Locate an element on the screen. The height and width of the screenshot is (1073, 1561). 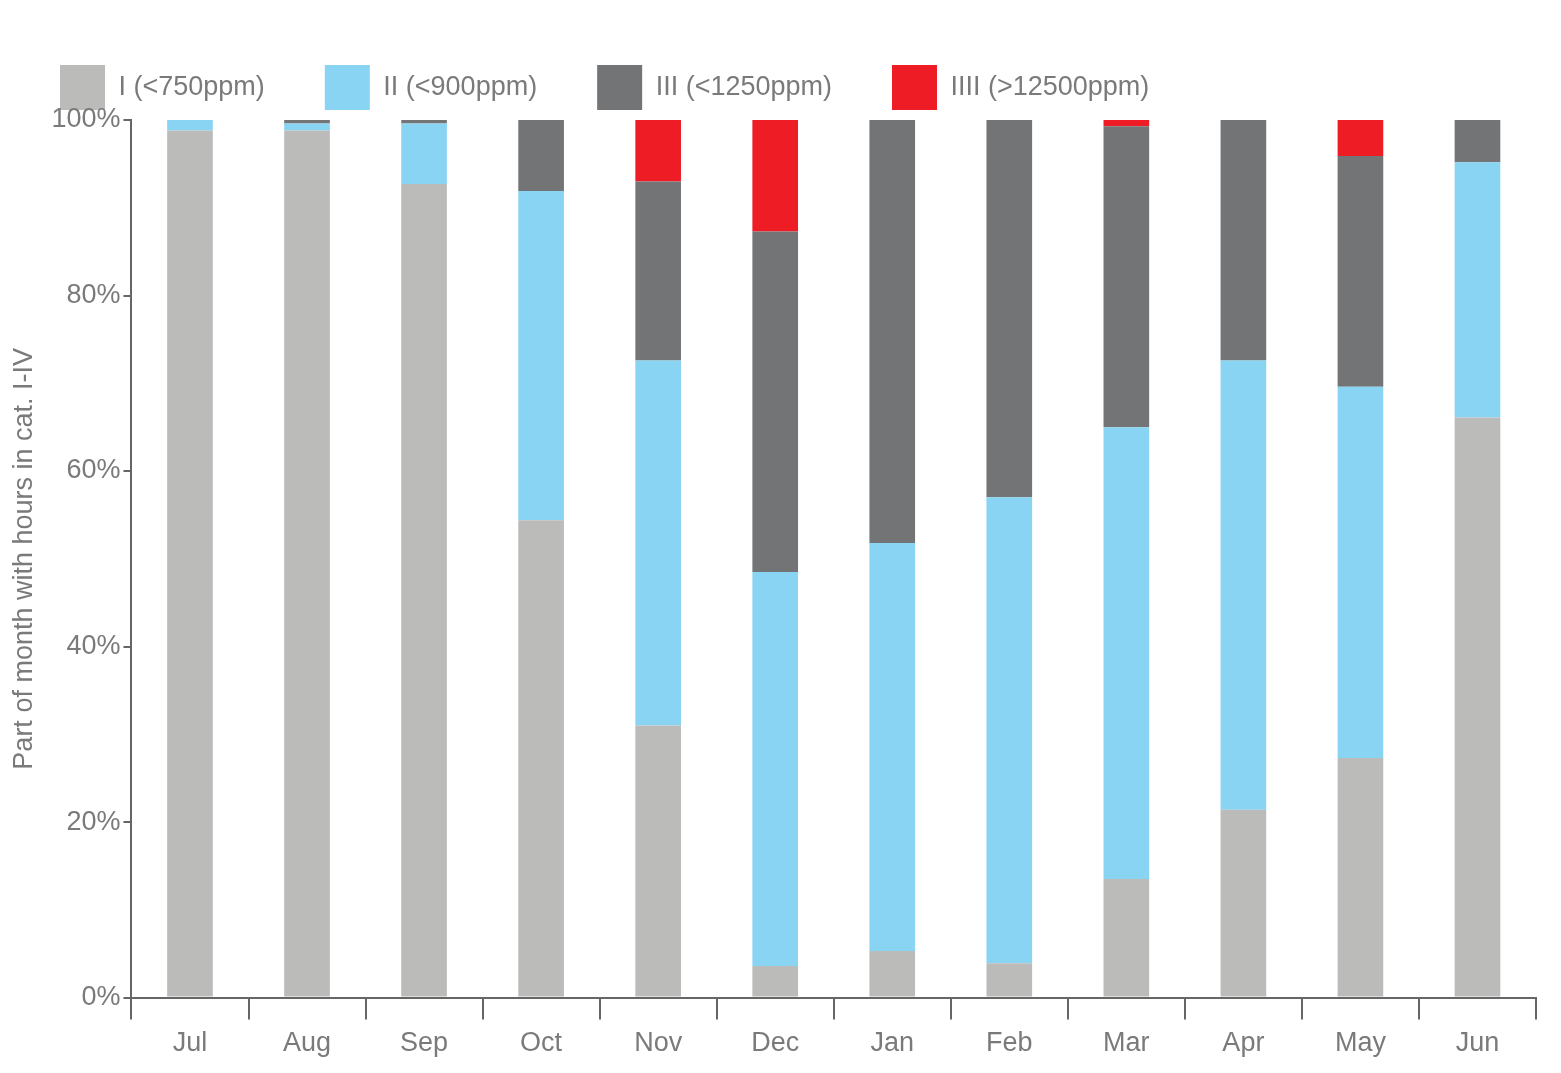
legend-label: III (<1250ppm) is located at coordinates (743, 85).